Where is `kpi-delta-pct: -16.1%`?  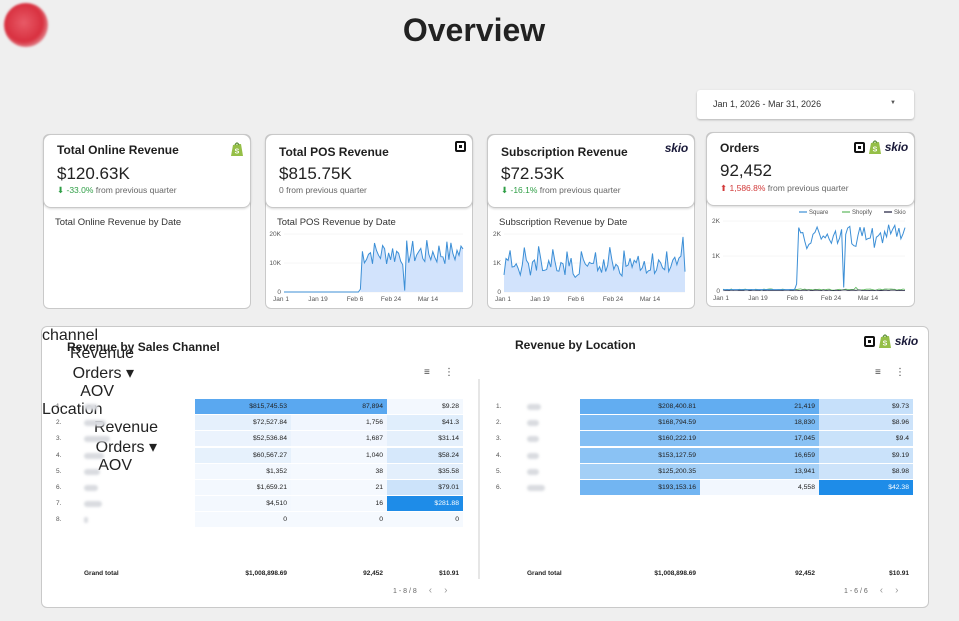
kpi-delta-pct: -16.1% is located at coordinates (524, 190).